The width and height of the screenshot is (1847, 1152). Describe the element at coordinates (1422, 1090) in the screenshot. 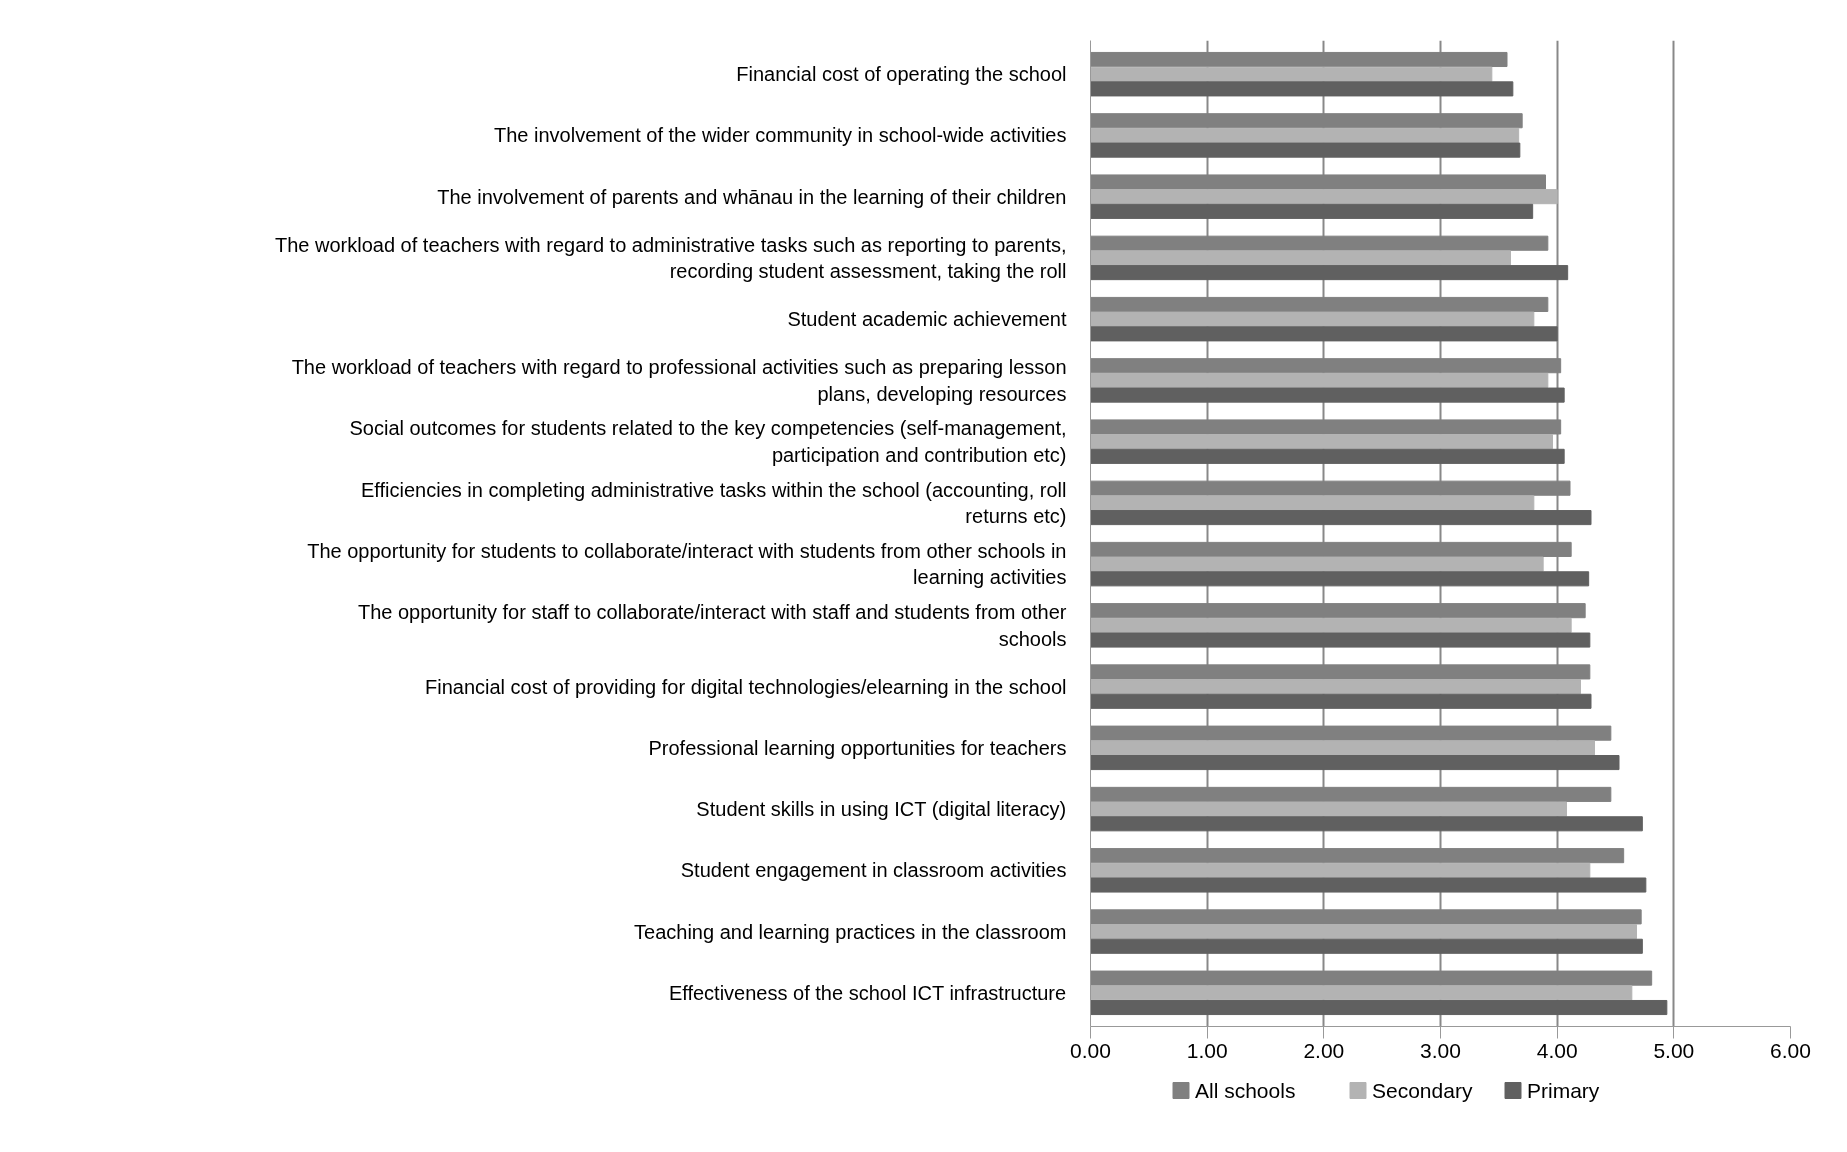

I see `legend-label: Secondary` at that location.